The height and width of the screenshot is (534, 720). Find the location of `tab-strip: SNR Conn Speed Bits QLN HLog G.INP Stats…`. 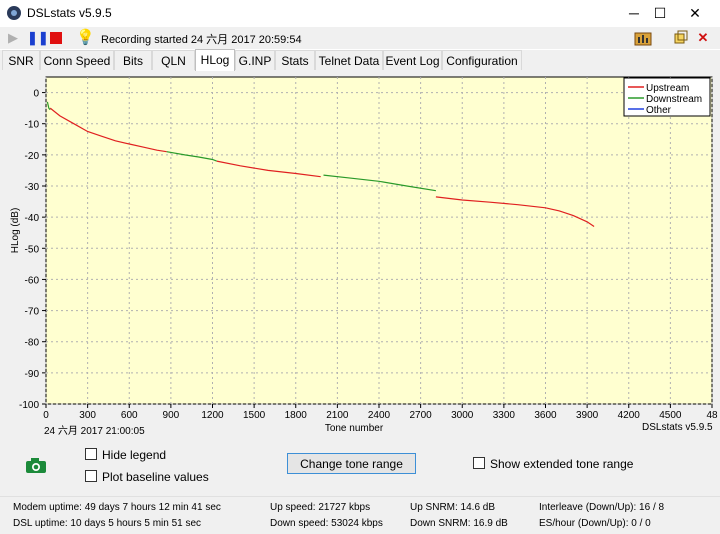

tab-strip: SNR Conn Speed Bits QLN HLog G.INP Stats… is located at coordinates (360, 60).